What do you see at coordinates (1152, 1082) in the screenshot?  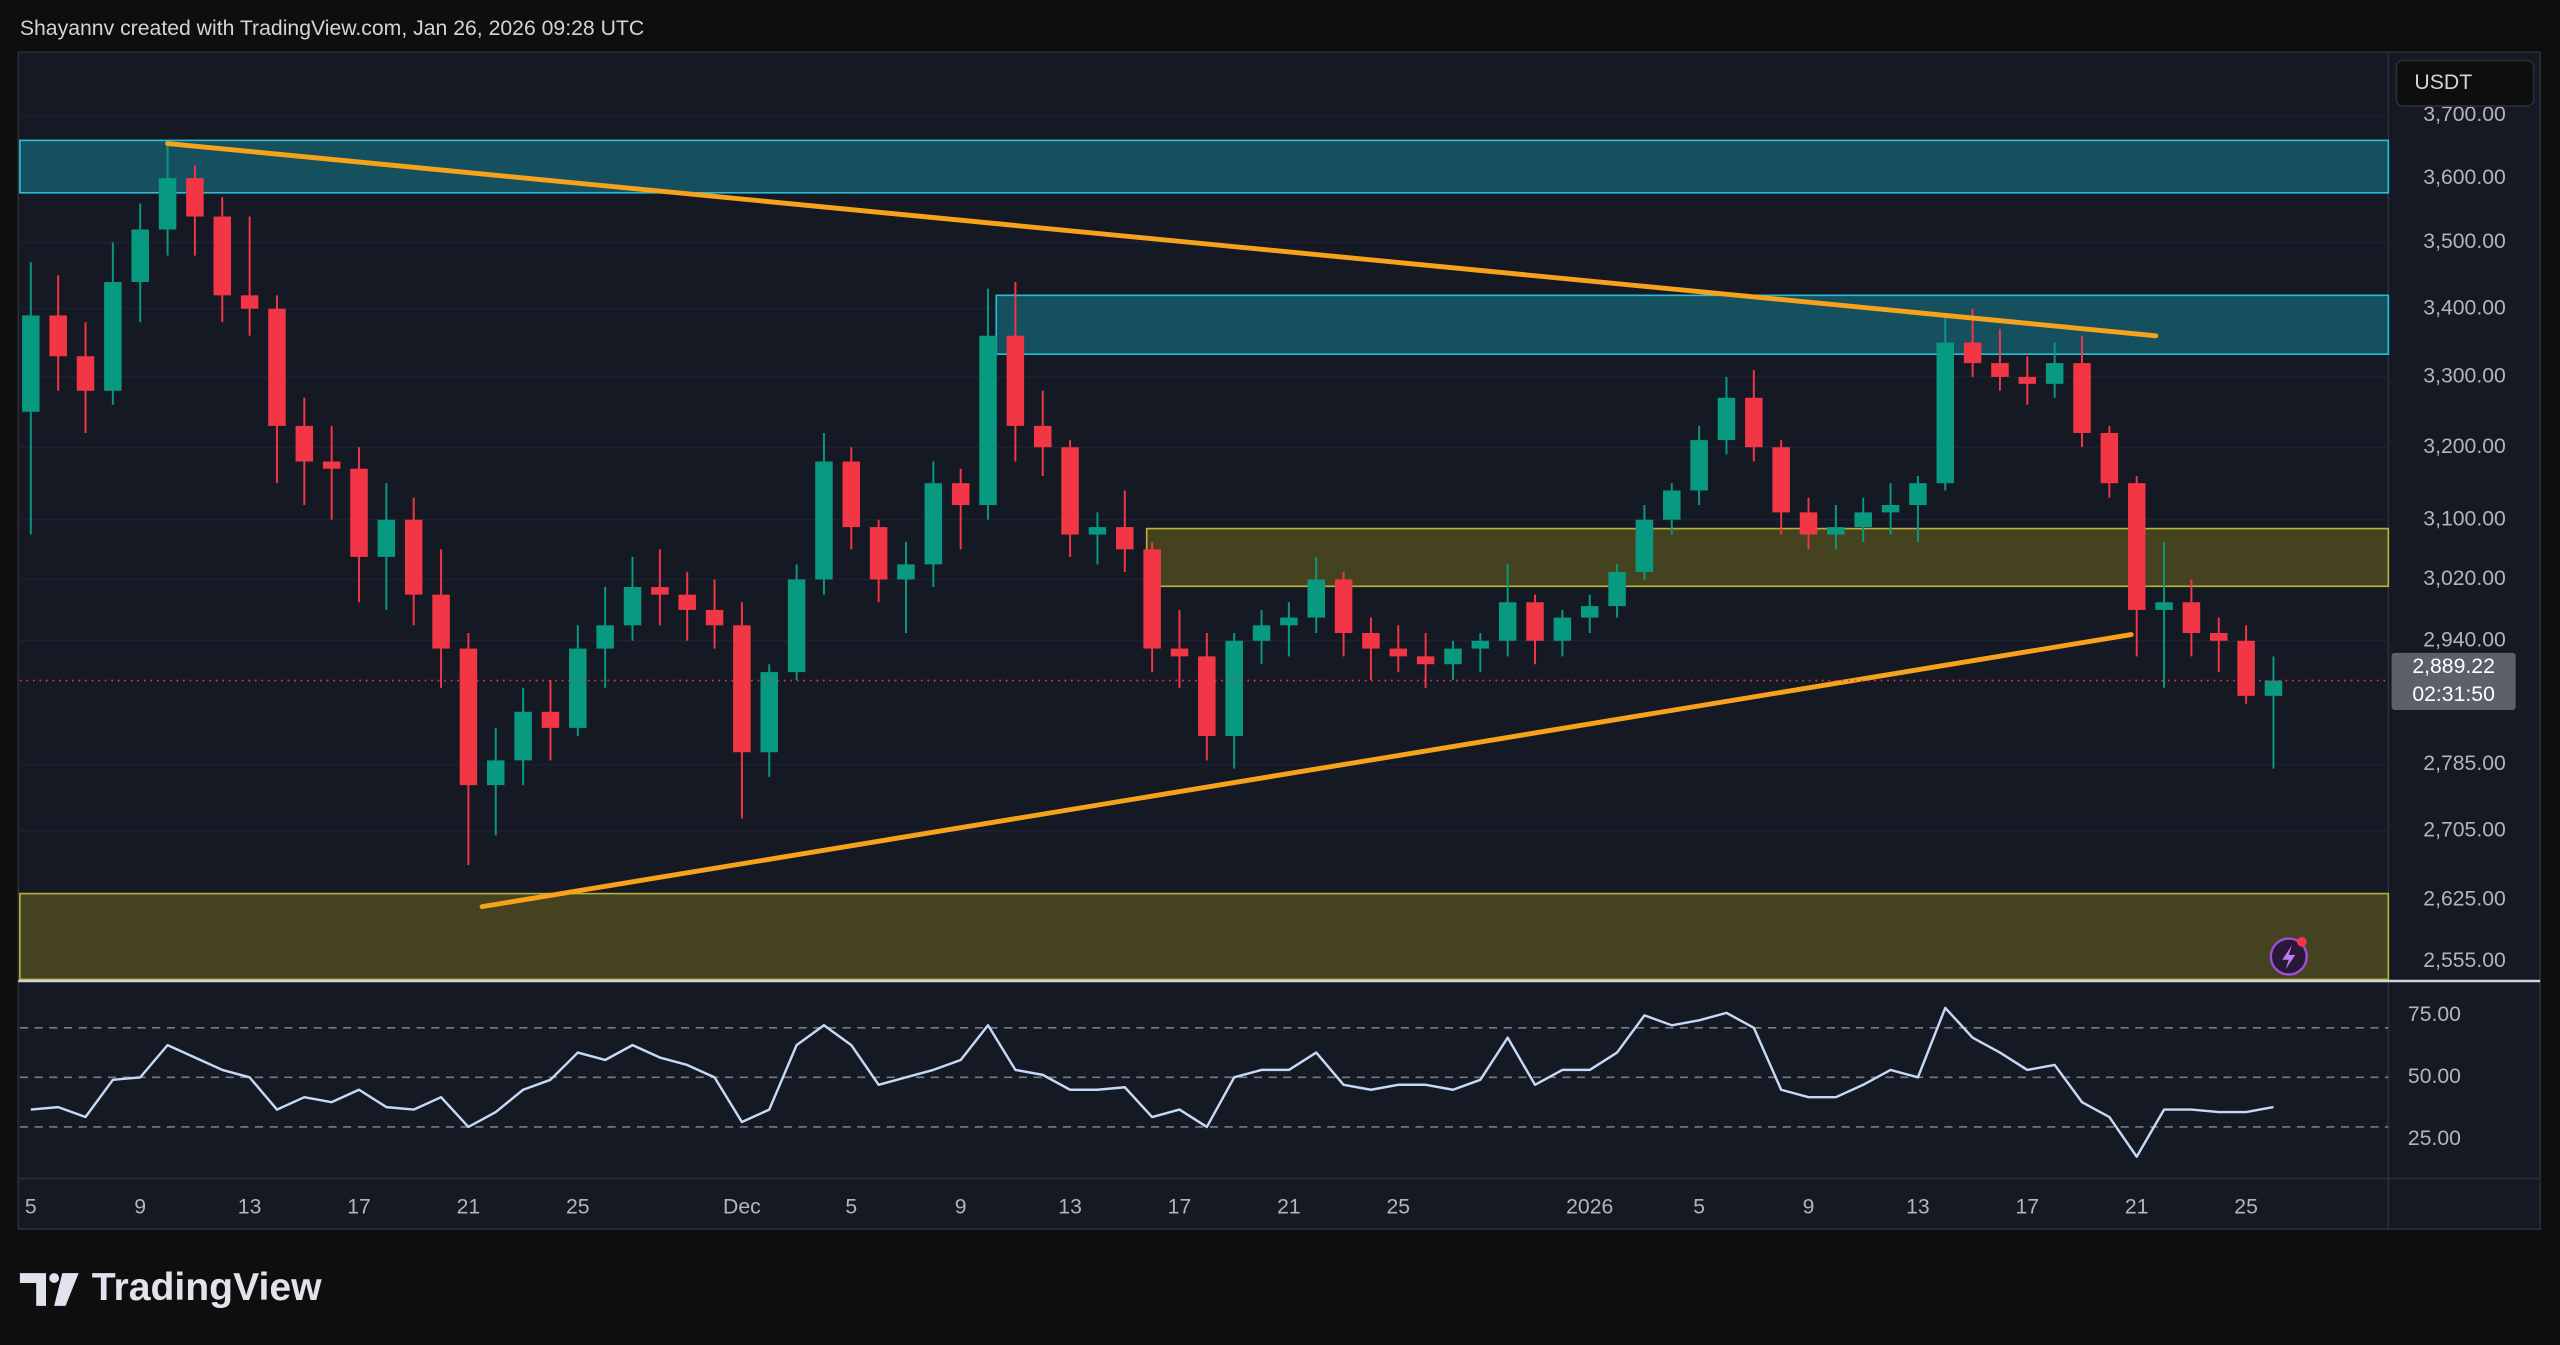 I see `rsi-line` at bounding box center [1152, 1082].